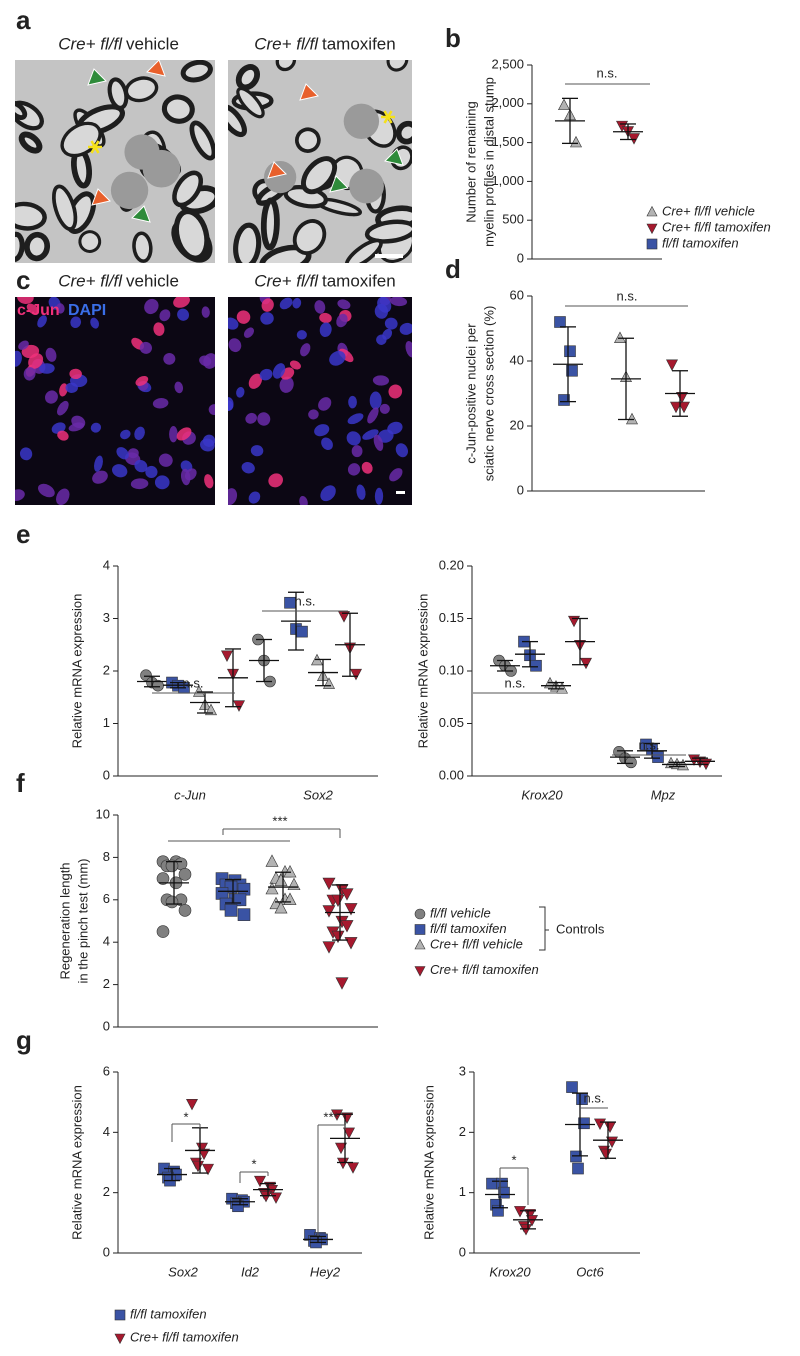  I want to click on y-tick-label: 20, so click(517, 424).